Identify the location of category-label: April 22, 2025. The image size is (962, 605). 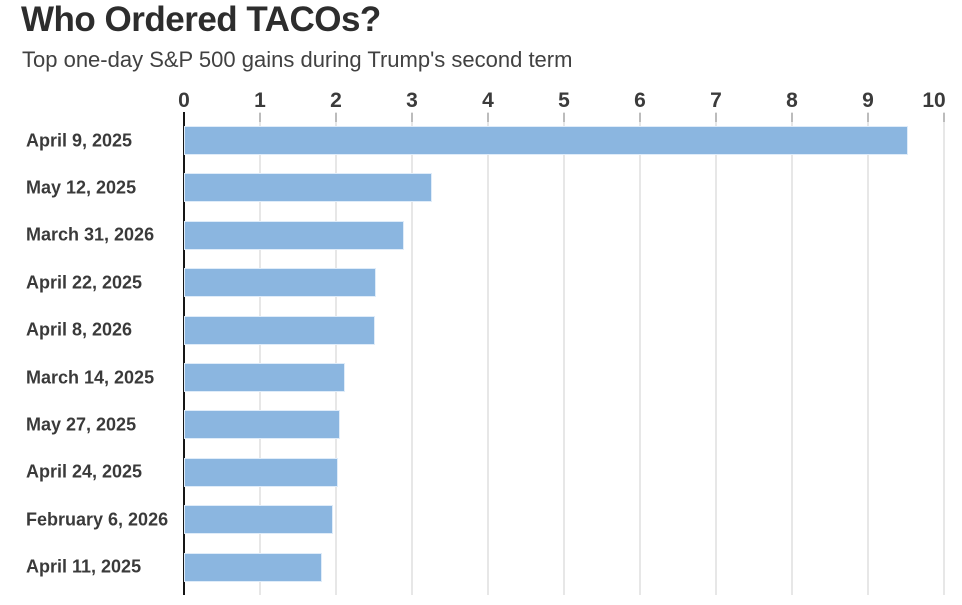
(84, 282).